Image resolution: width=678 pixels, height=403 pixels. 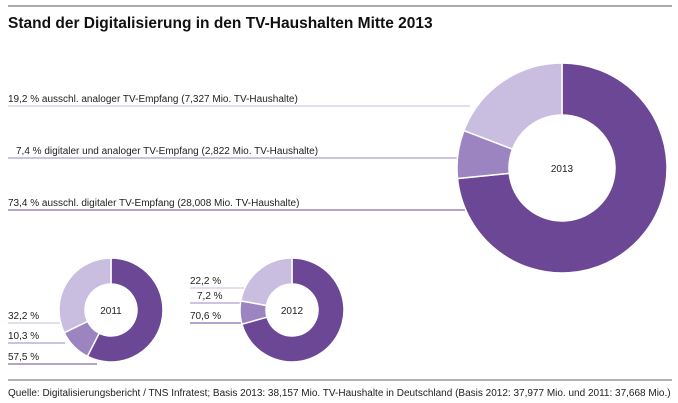 I want to click on donut-center-label: 2011, so click(x=111, y=311).